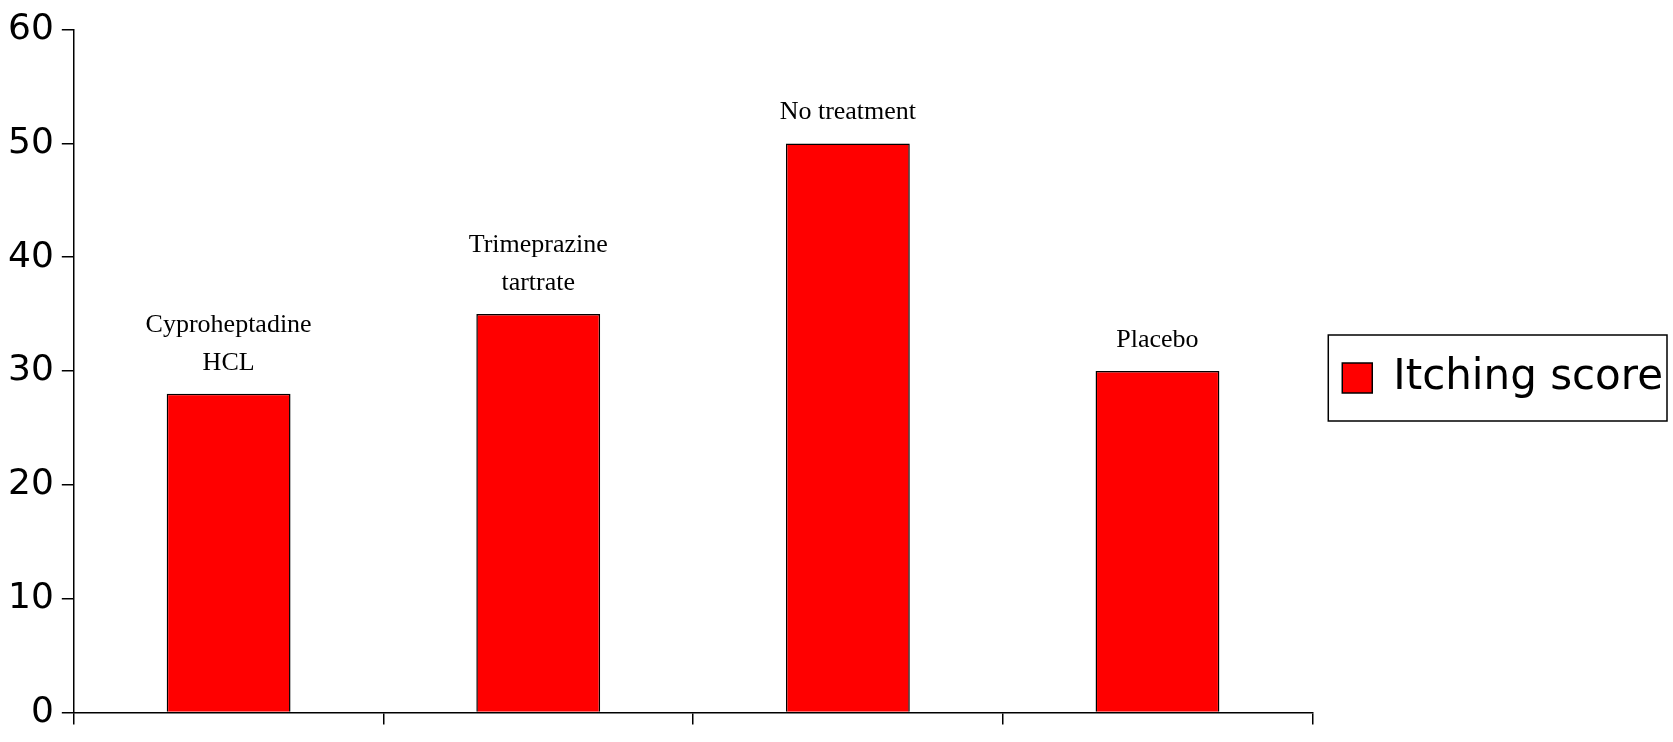  Describe the element at coordinates (31, 254) in the screenshot. I see `y-tick-label: 40` at that location.